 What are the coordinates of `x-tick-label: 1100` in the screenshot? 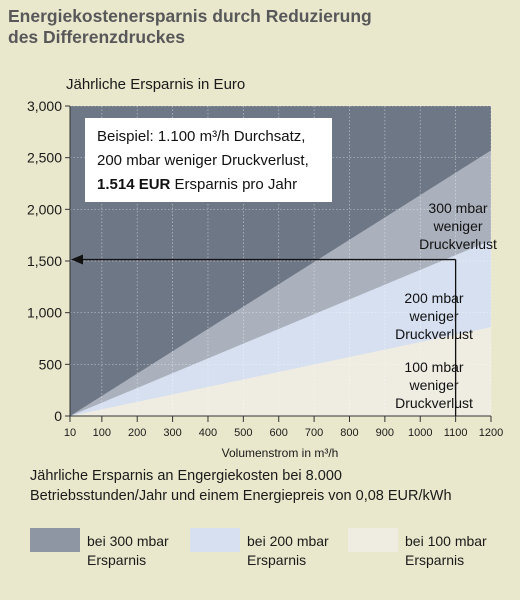 It's located at (456, 433).